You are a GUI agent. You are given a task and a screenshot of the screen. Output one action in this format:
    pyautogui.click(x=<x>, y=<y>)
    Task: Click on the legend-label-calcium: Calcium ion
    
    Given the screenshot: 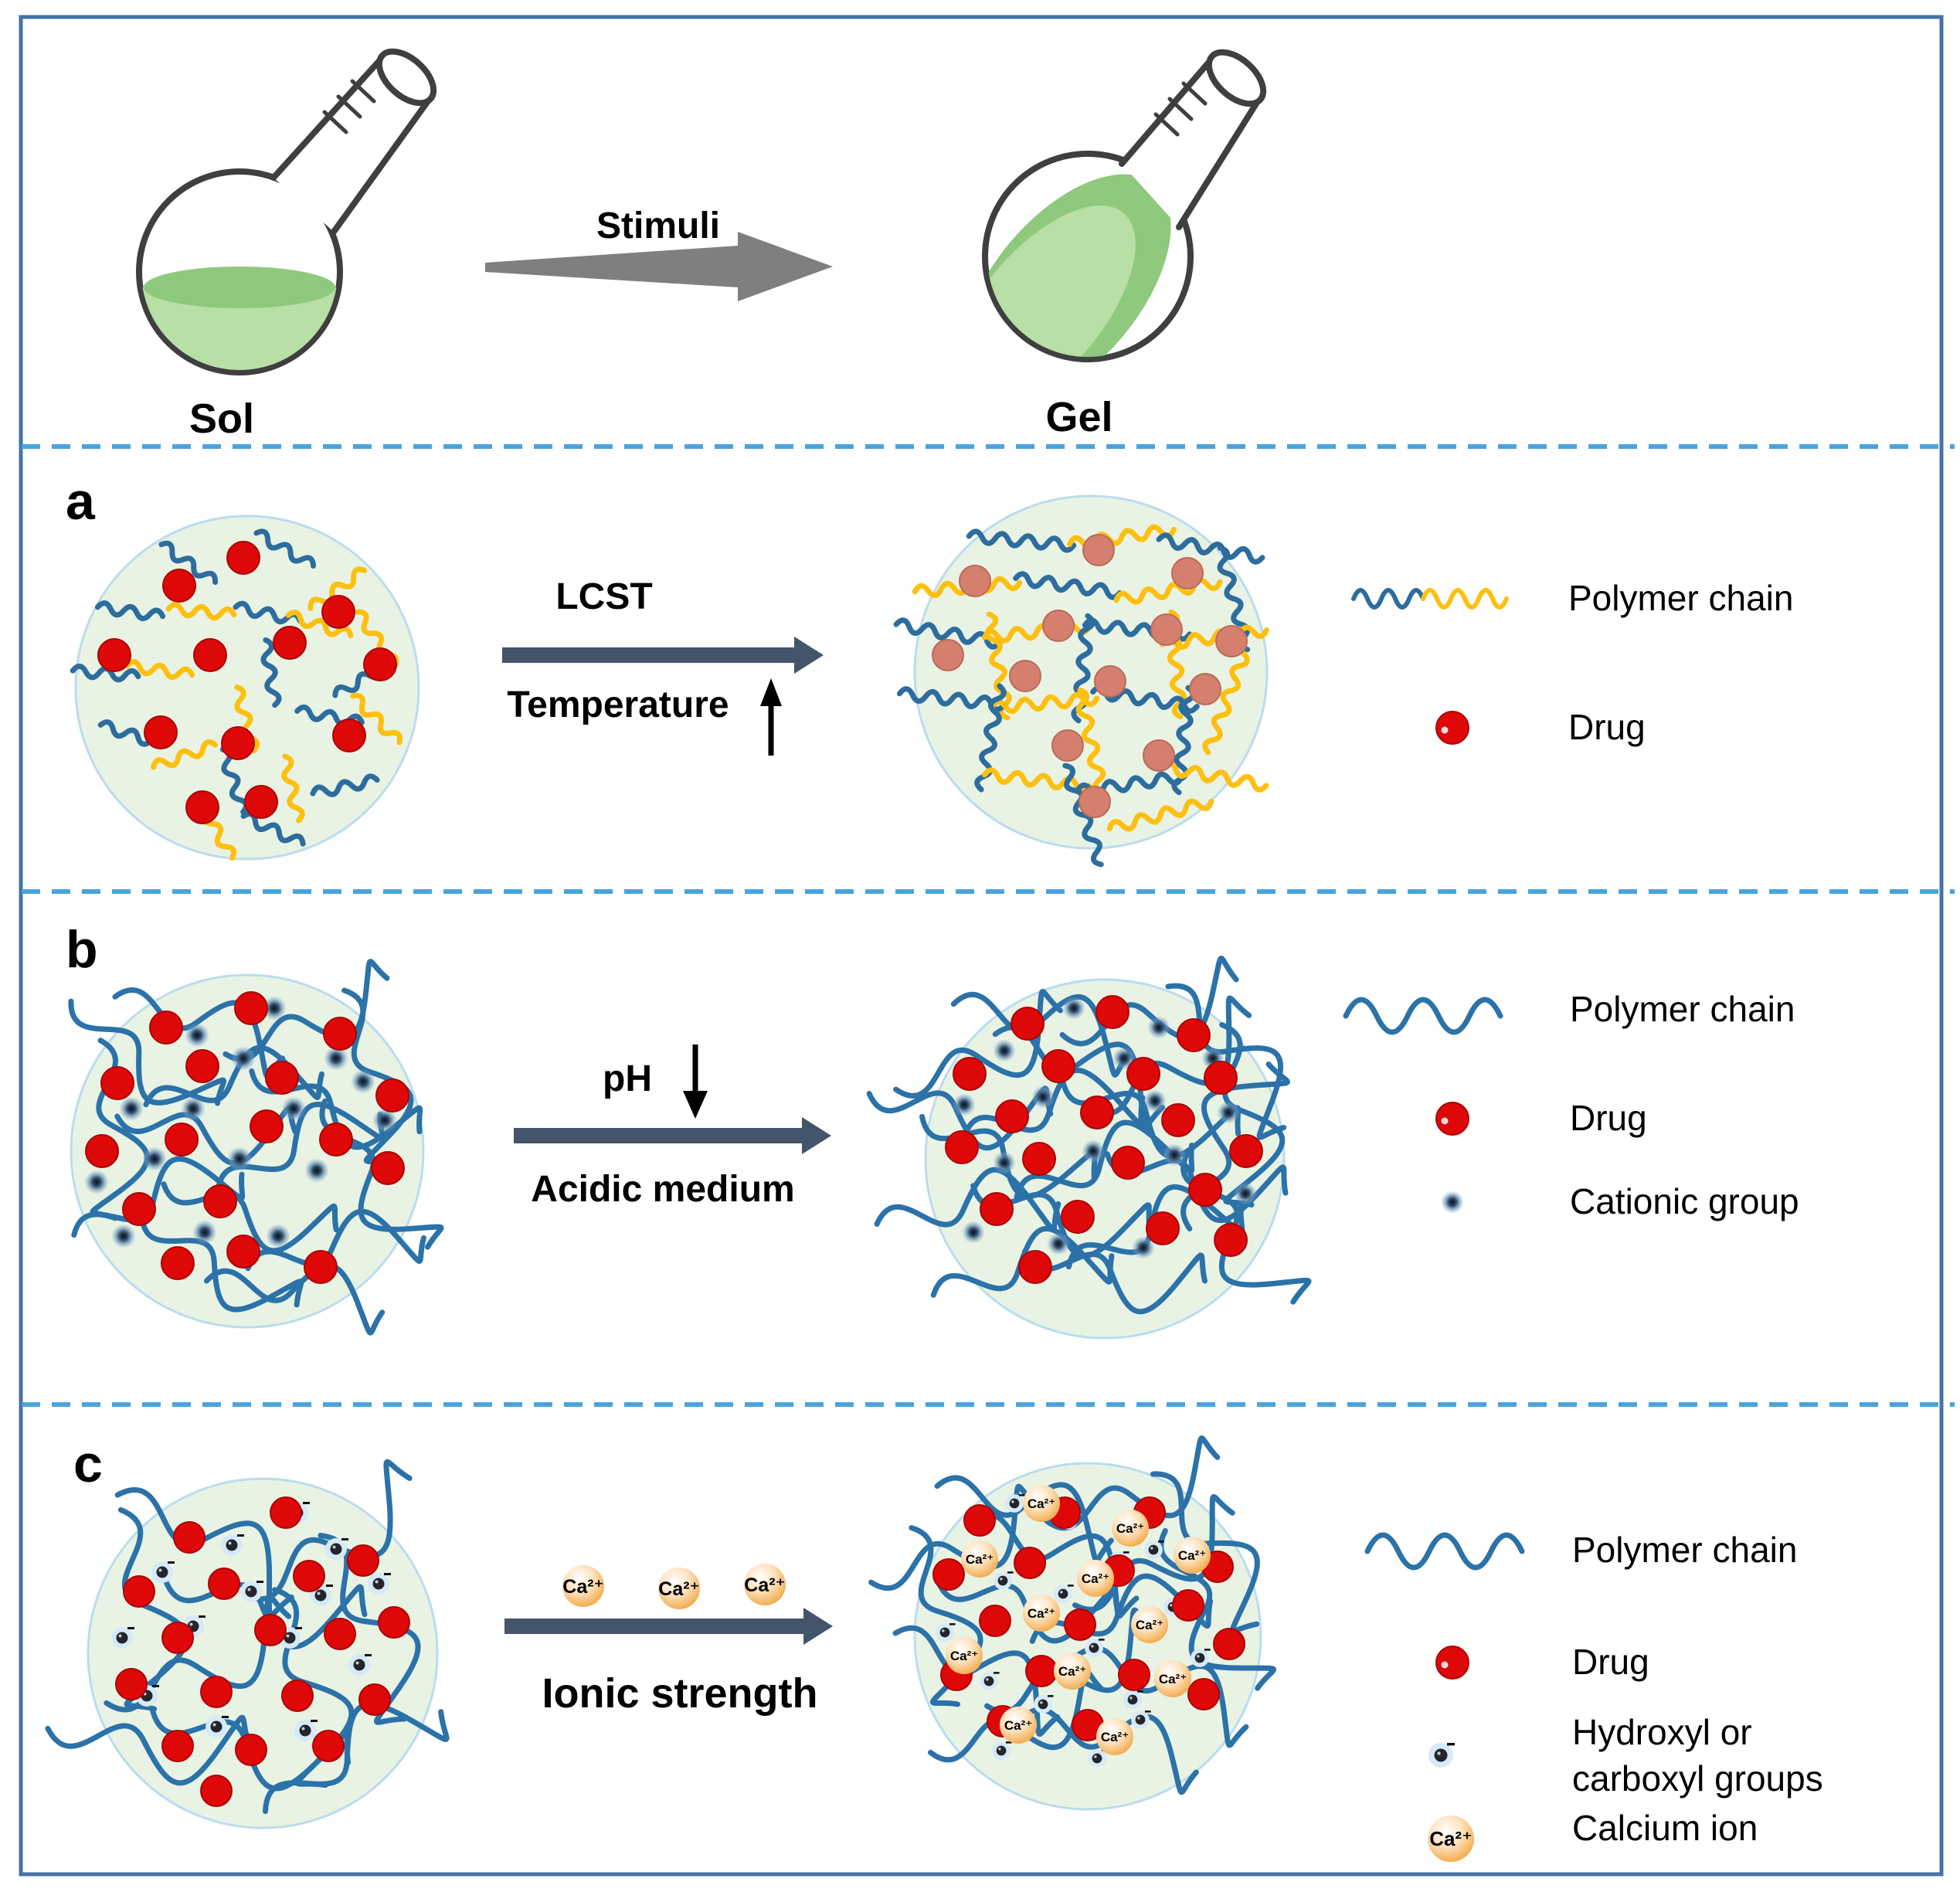 What is the action you would take?
    pyautogui.click(x=1665, y=1828)
    